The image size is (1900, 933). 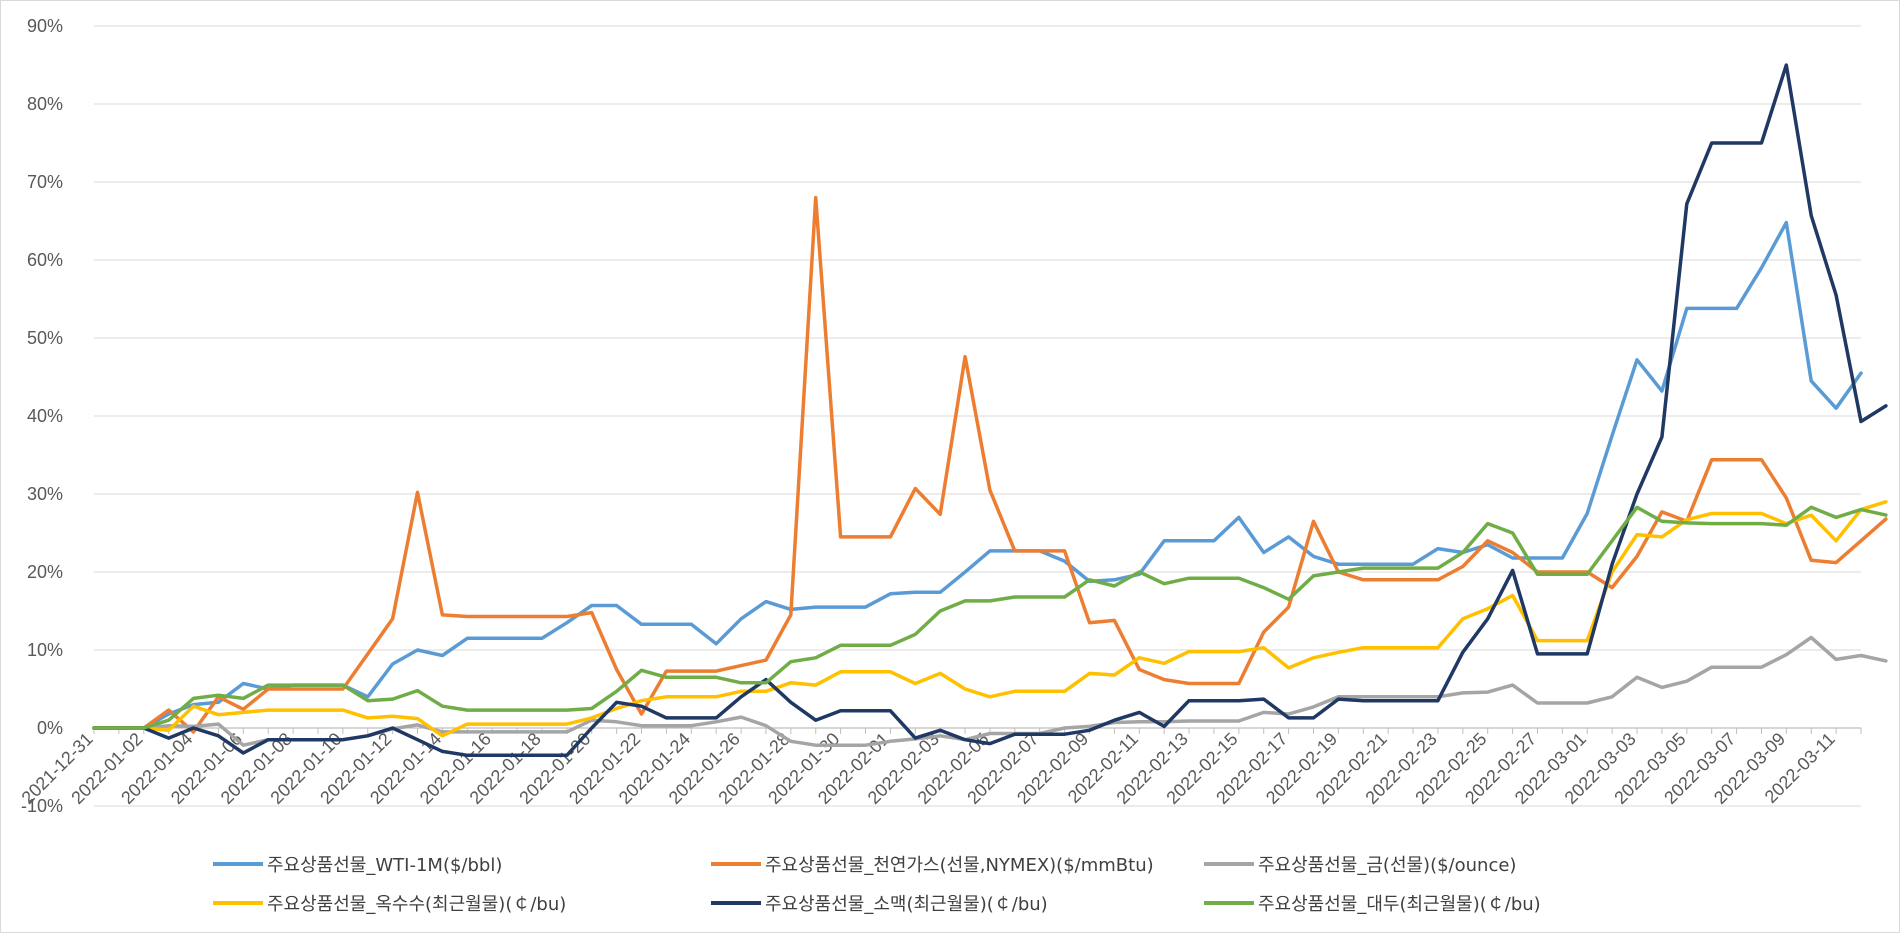 What do you see at coordinates (959, 865) in the screenshot?
I see `legend-label-2: 주요상품선물_천연가스(선물,NYMEX)($/mmBtu)` at bounding box center [959, 865].